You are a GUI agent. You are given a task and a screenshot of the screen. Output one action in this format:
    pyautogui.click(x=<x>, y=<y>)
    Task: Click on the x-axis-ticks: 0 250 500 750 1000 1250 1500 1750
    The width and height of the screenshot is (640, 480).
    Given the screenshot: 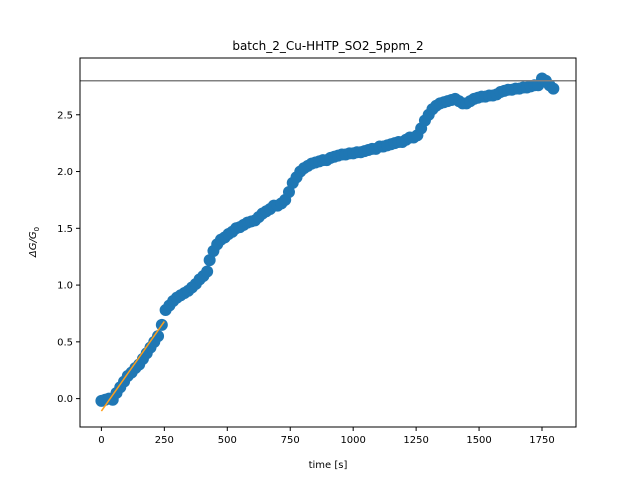 What is the action you would take?
    pyautogui.click(x=326, y=436)
    